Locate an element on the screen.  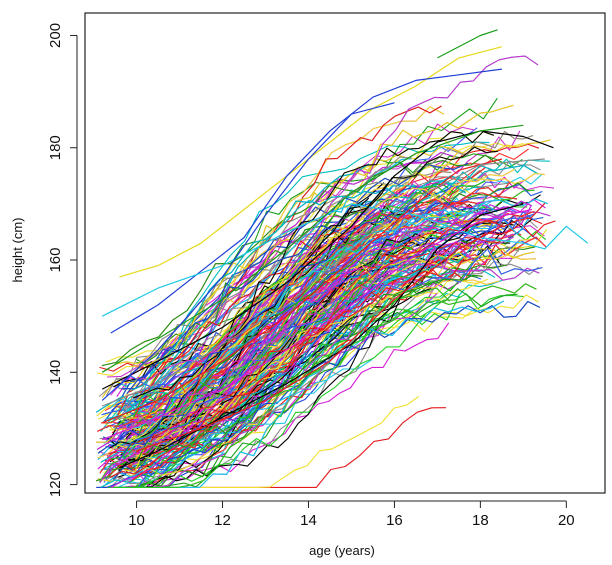
x-tick-label: 16 is located at coordinates (394, 520).